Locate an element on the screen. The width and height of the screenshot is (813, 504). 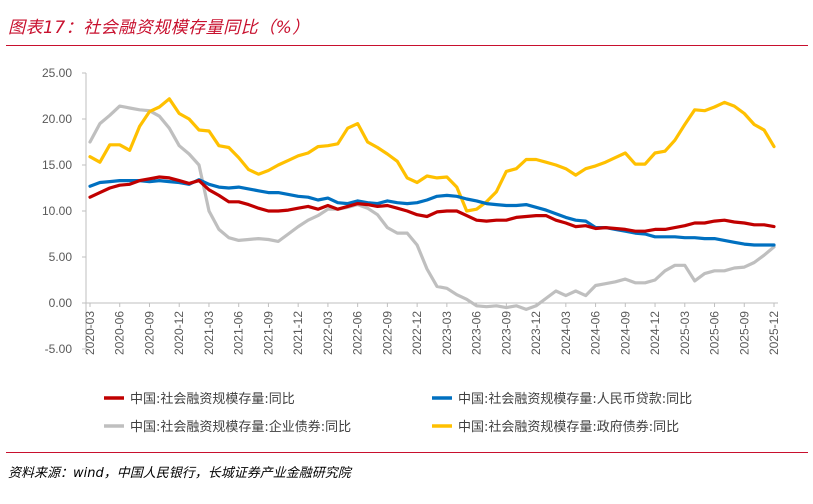
legend-label-1: 中国:社会融资规模存量:人民币贷款:同比 is located at coordinates (575, 399).